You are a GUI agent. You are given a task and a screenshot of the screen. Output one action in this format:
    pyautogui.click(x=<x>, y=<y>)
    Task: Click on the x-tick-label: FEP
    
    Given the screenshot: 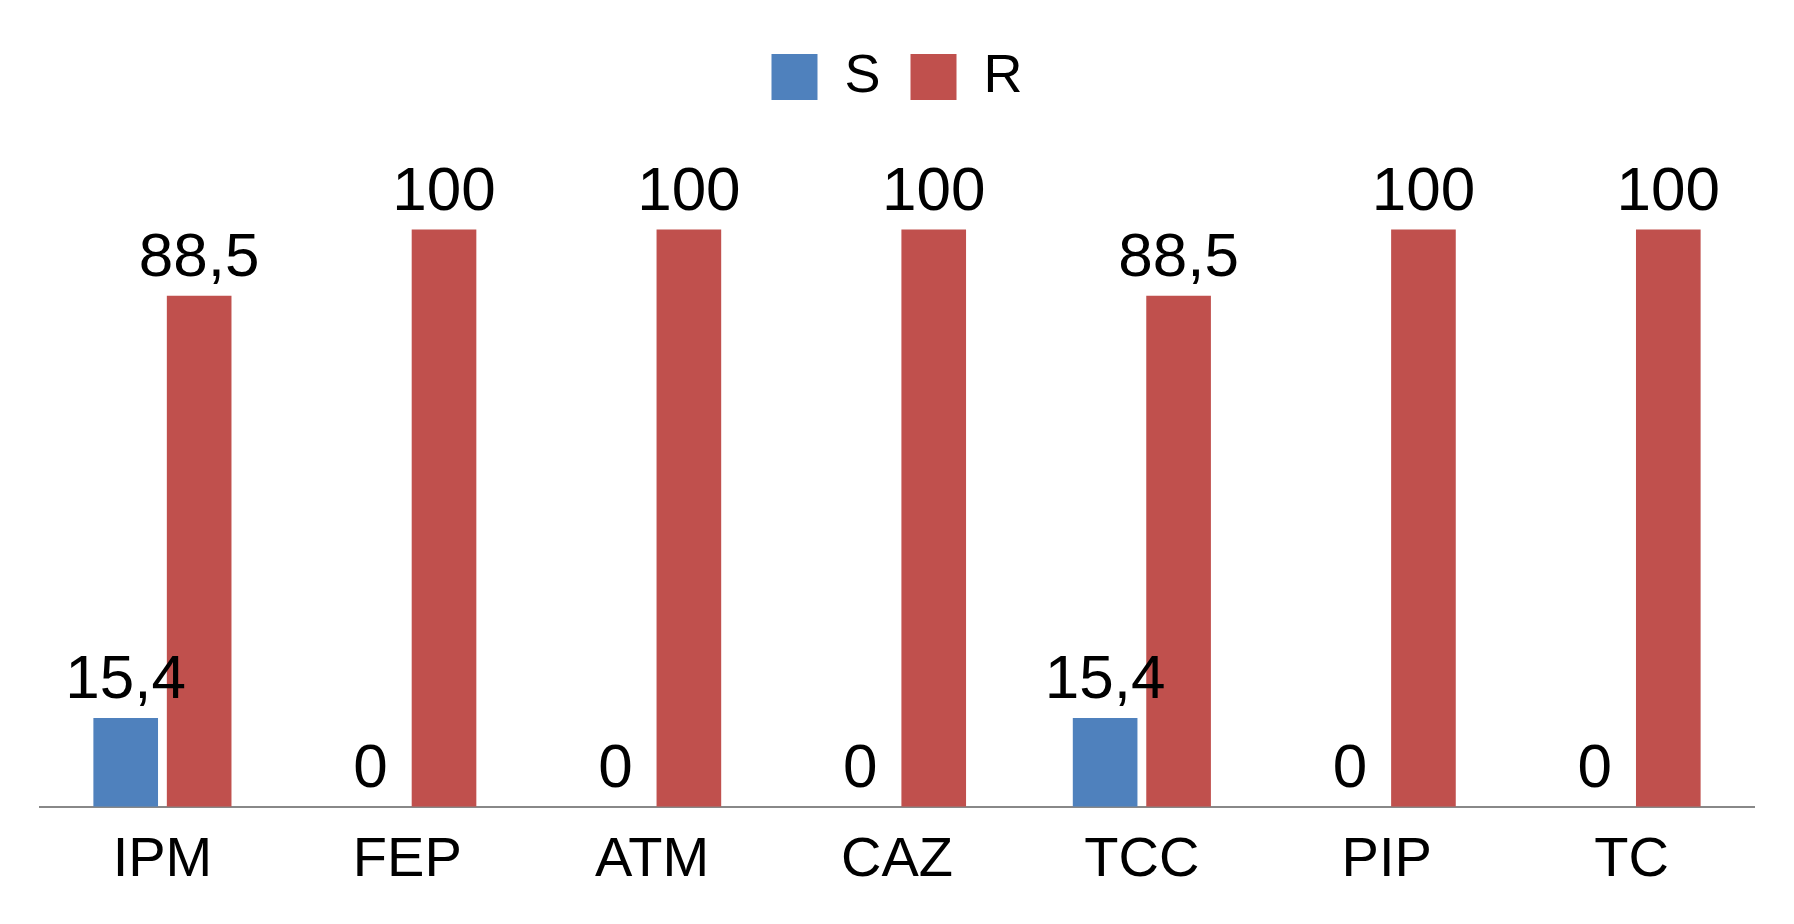 What is the action you would take?
    pyautogui.click(x=407, y=856)
    